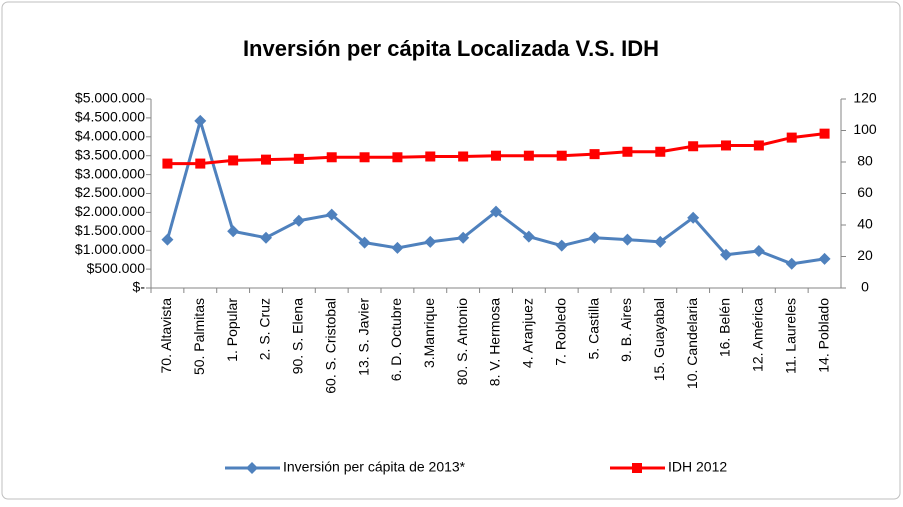 The height and width of the screenshot is (507, 903). Describe the element at coordinates (429, 333) in the screenshot. I see `x-tick-label: 3.Manrique` at that location.